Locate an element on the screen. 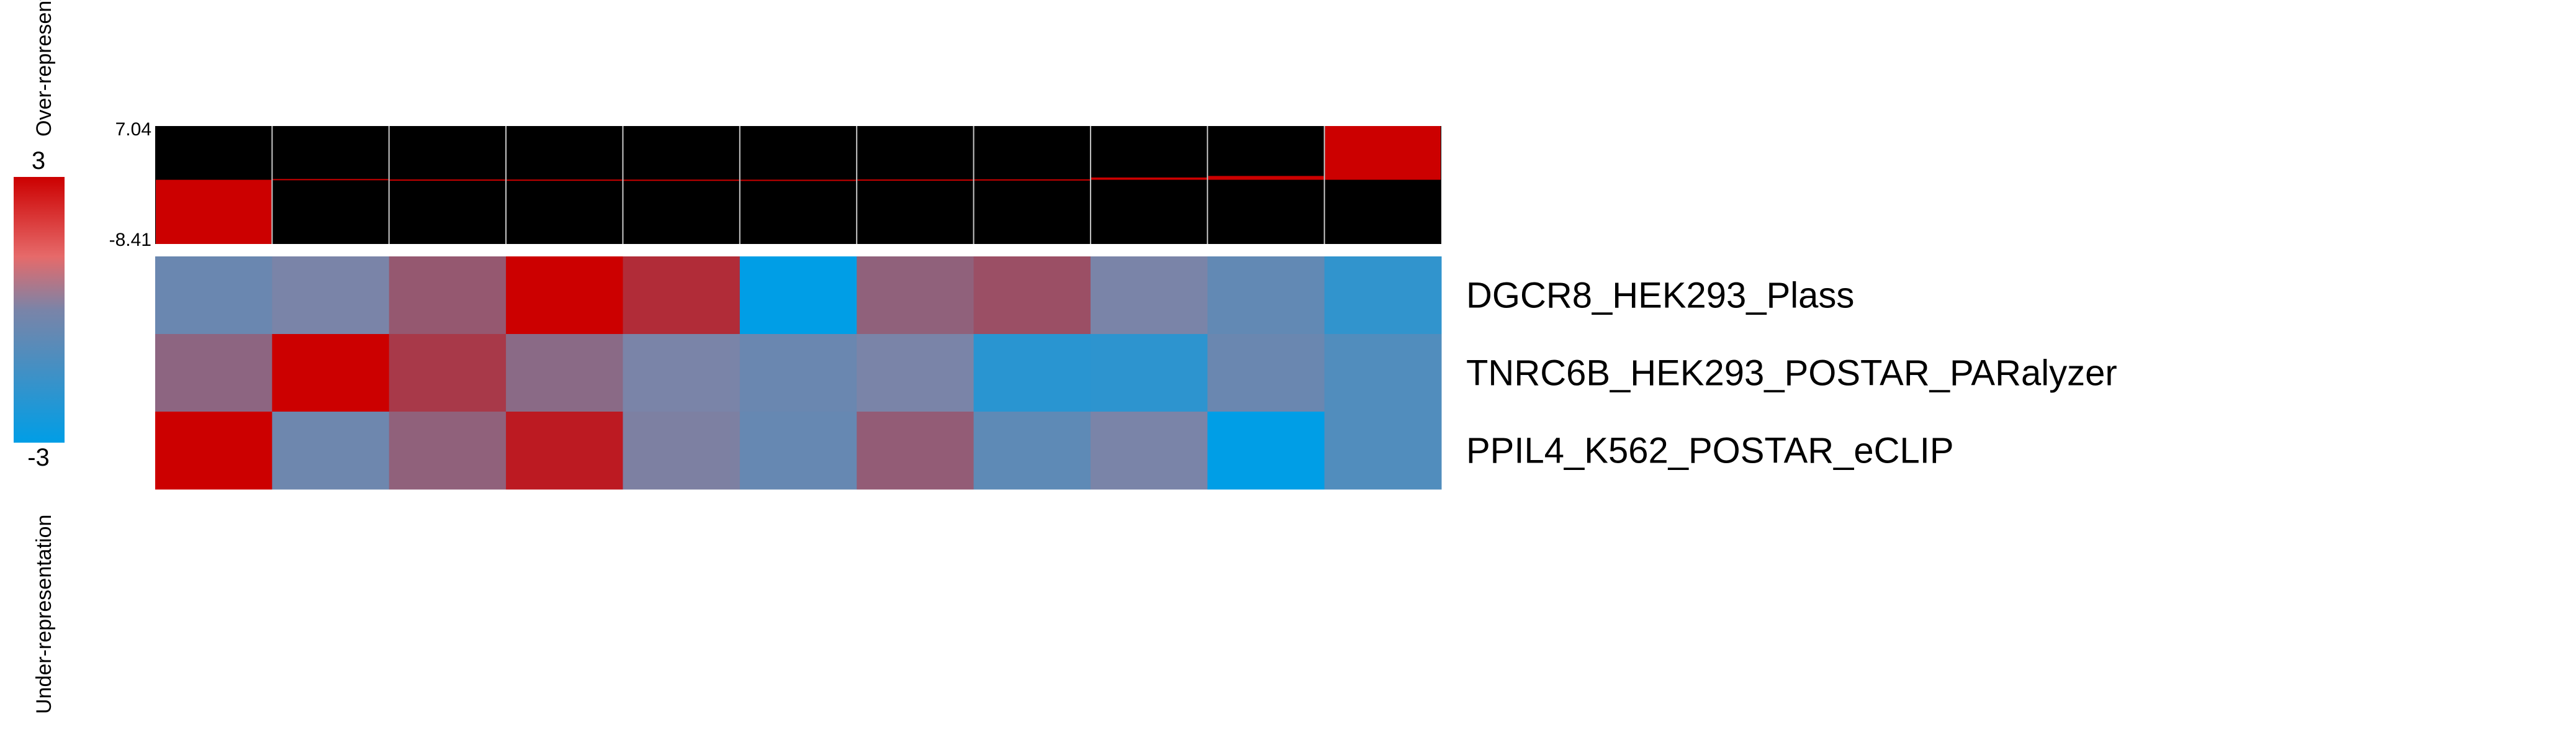 The image size is (2576, 745). legend-max-label: 3 is located at coordinates (38, 160).